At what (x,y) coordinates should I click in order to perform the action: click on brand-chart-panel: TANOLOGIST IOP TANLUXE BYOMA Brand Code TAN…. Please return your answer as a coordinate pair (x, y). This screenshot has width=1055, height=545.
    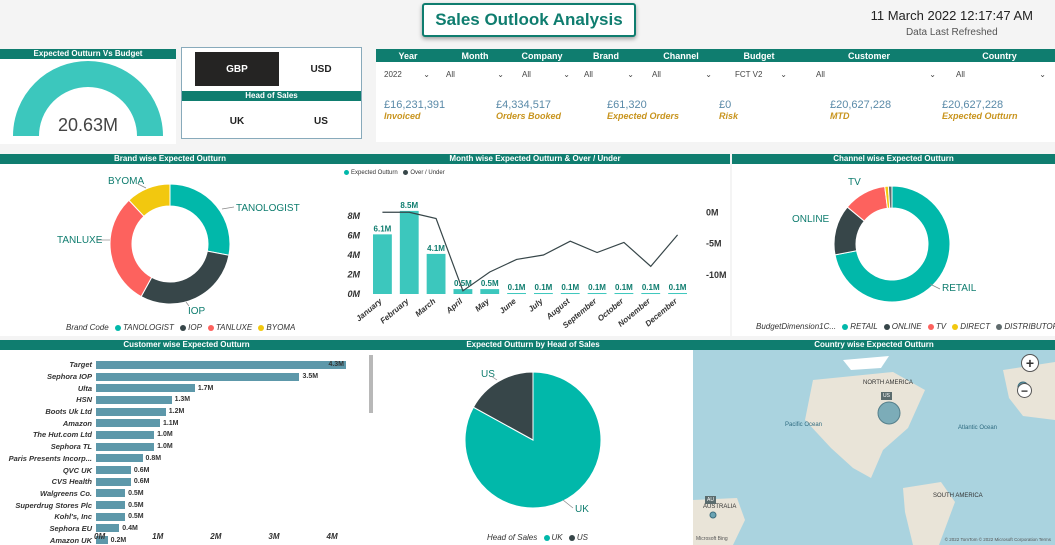
    Looking at the image, I should click on (170, 250).